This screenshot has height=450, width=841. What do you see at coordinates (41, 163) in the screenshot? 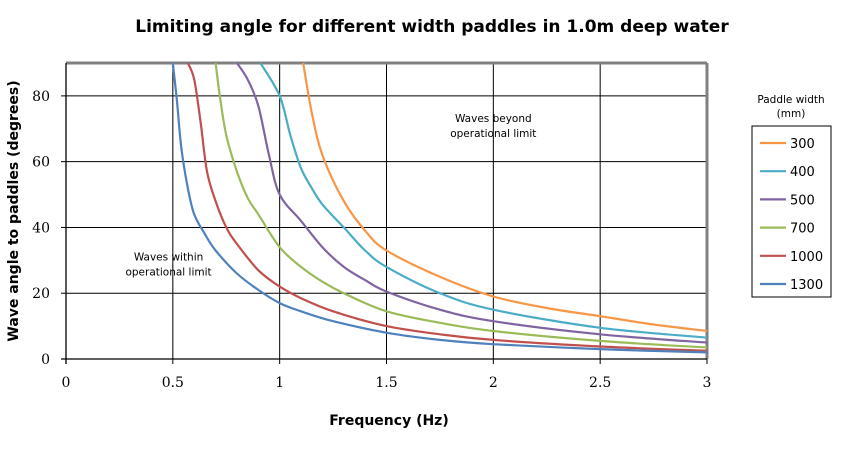
I see `y-tick-label: 60` at bounding box center [41, 163].